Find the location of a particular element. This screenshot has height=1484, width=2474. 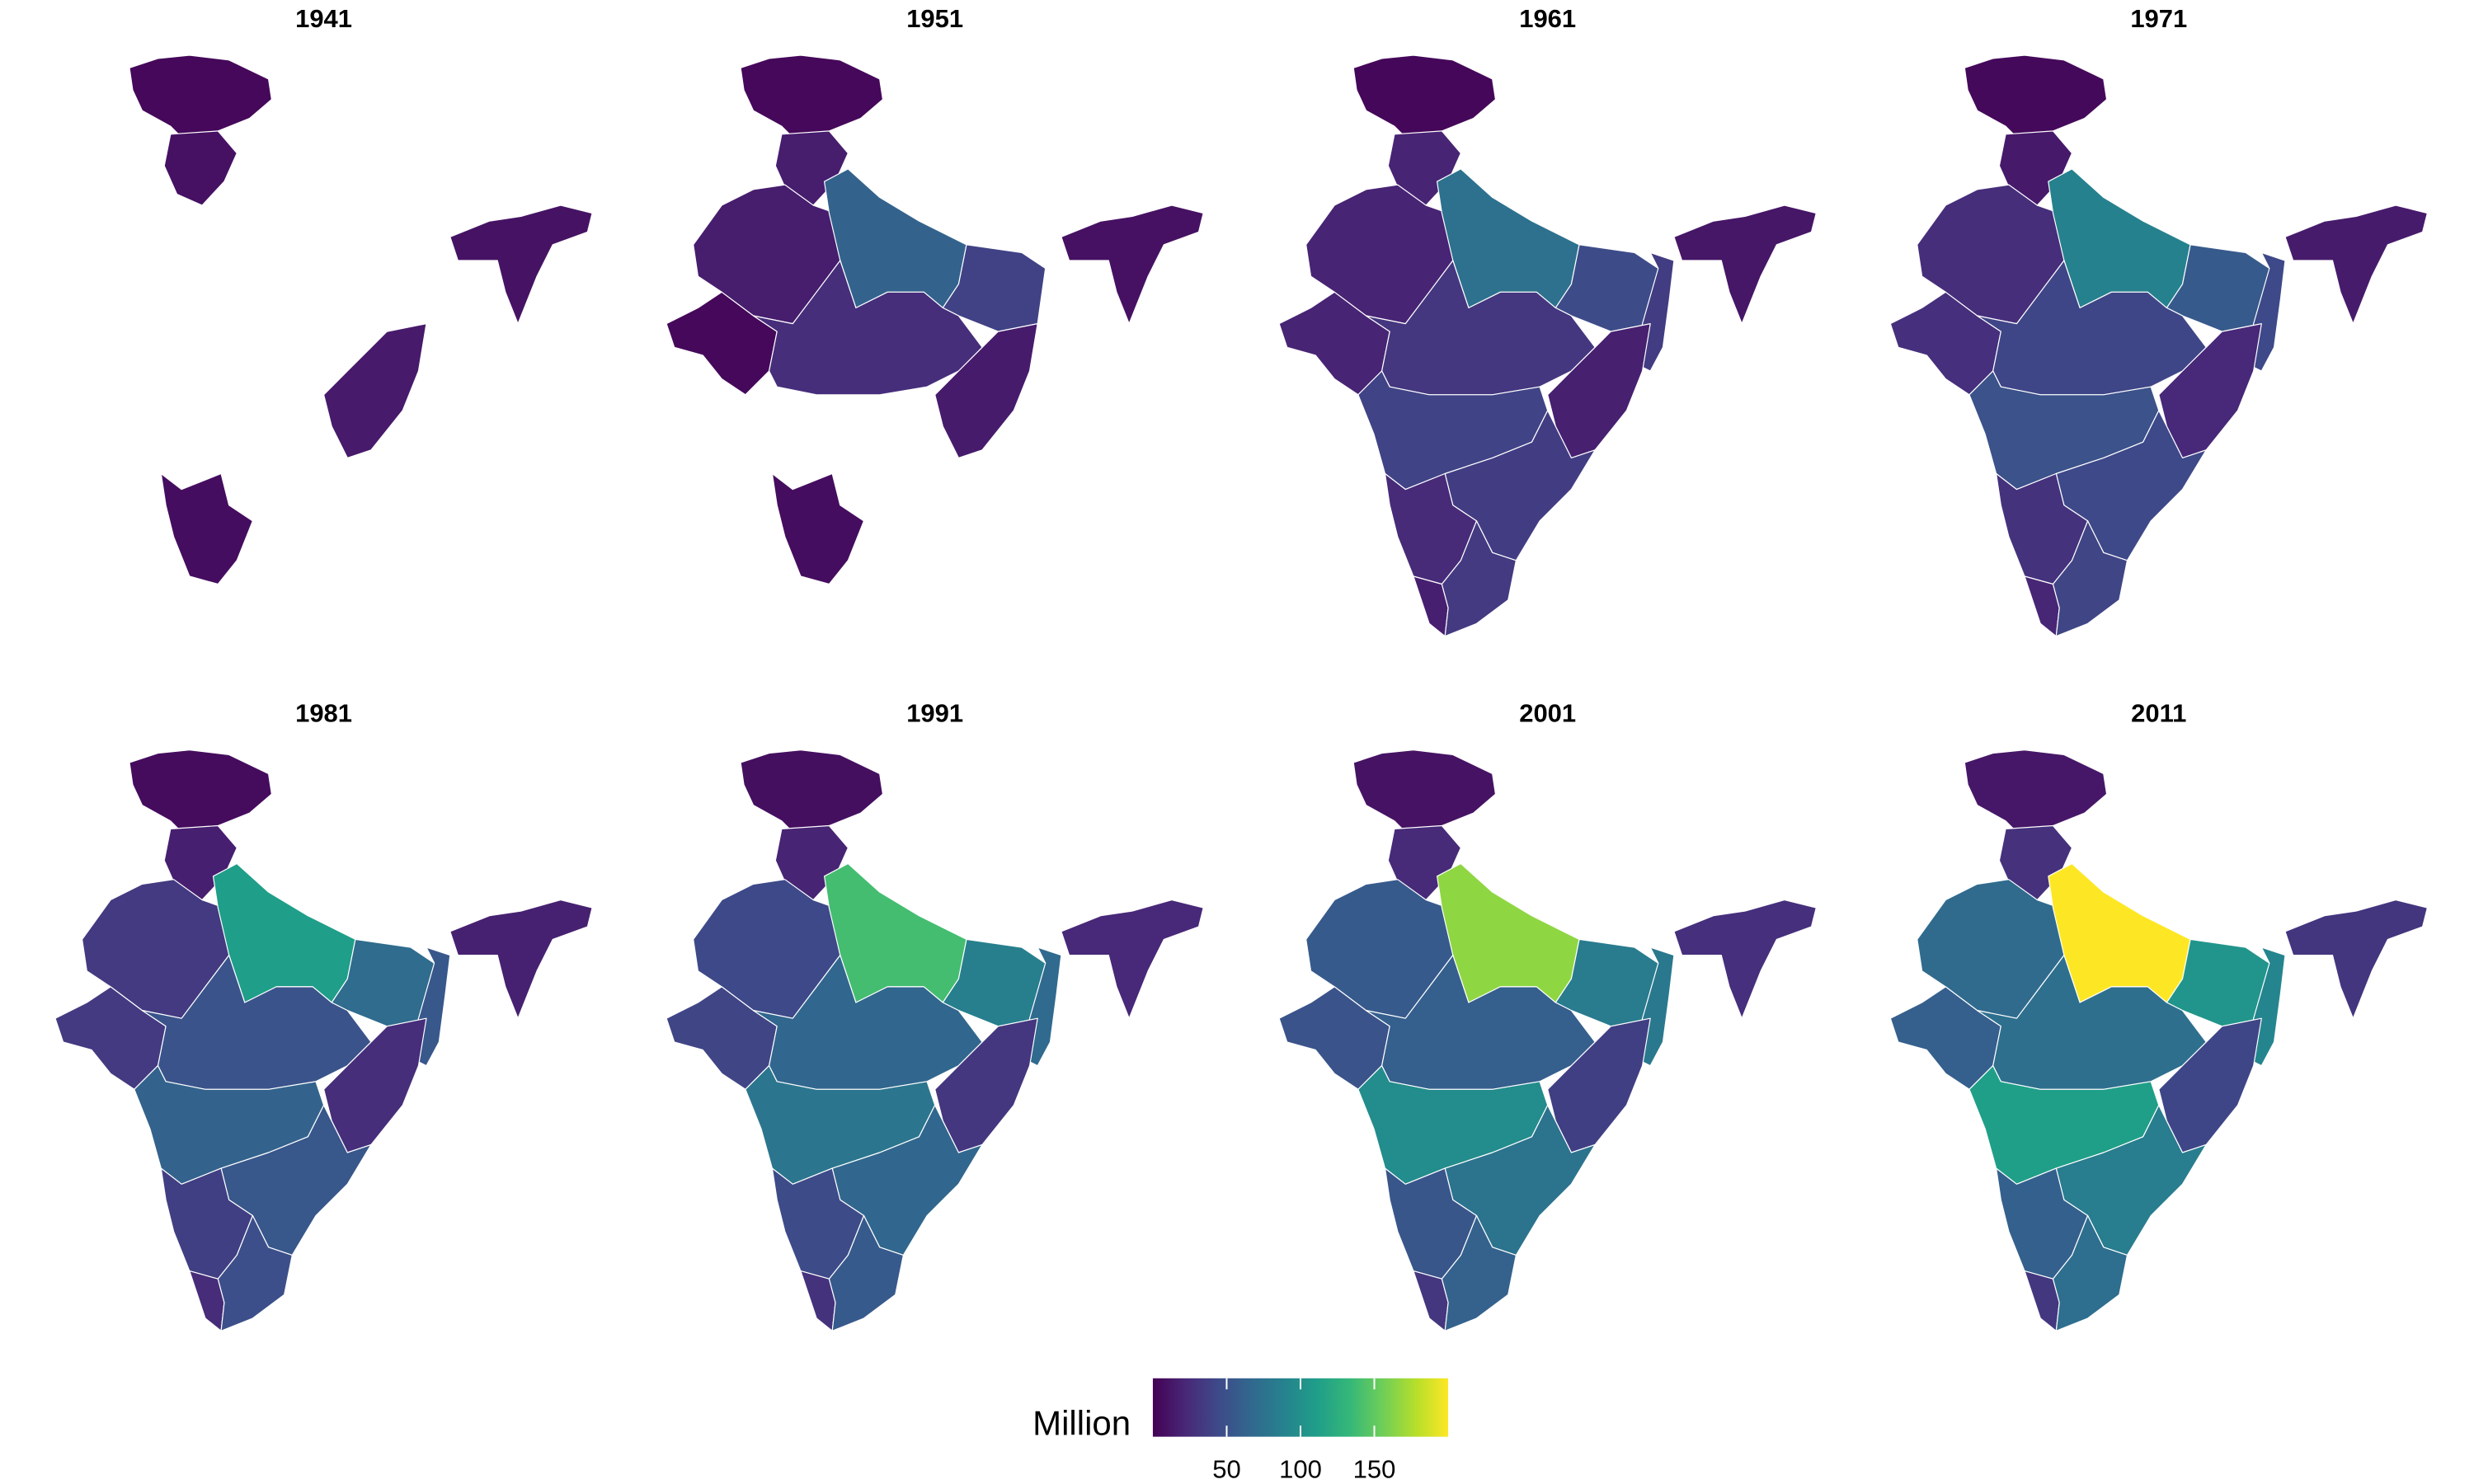

panel-title: 1961 is located at coordinates (1547, 18).